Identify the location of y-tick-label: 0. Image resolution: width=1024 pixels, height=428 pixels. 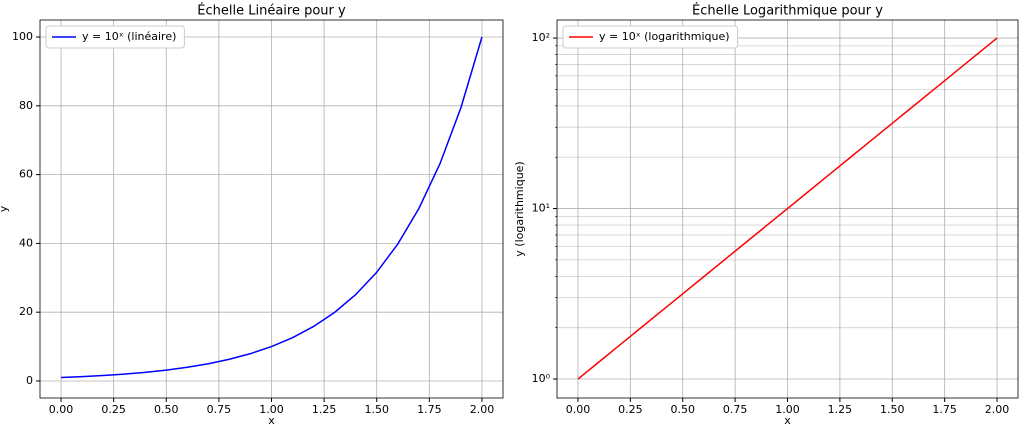
(29, 380).